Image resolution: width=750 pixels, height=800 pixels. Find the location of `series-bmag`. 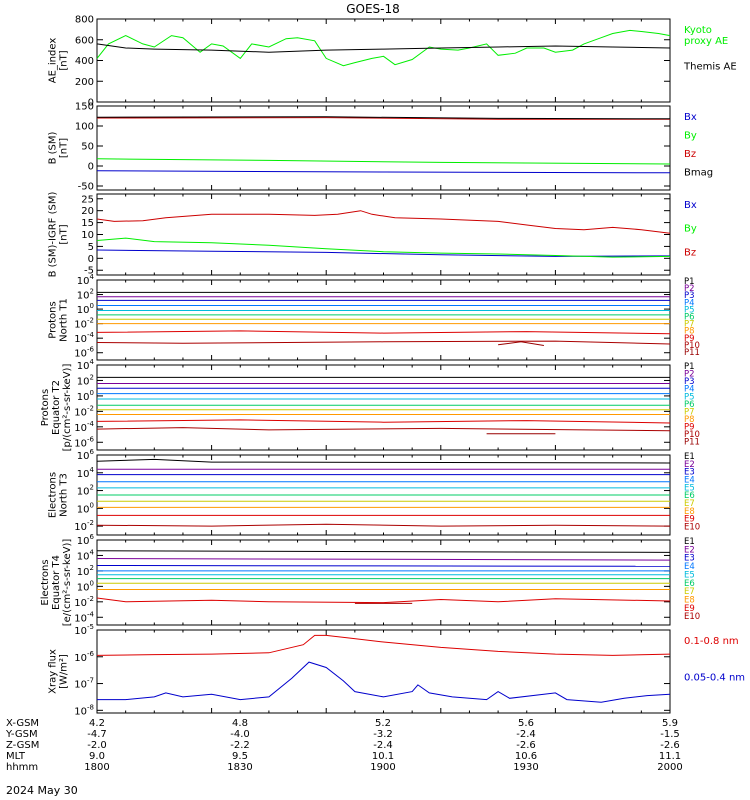

series-bmag is located at coordinates (383, 118).